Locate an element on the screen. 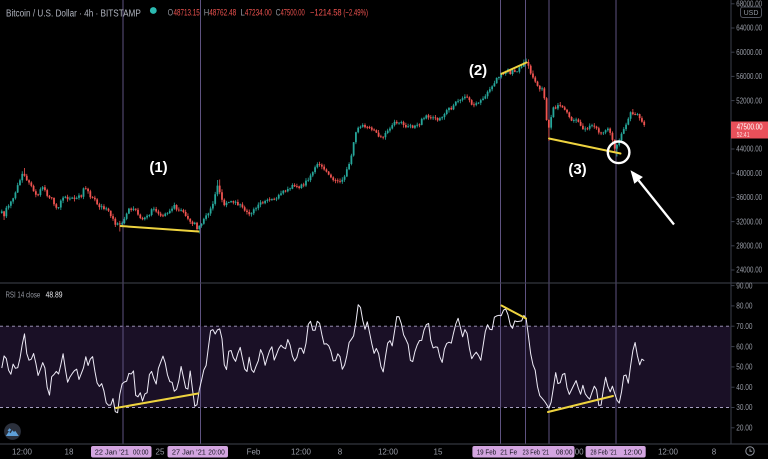  svg-text: 40.00 is located at coordinates (744, 387).